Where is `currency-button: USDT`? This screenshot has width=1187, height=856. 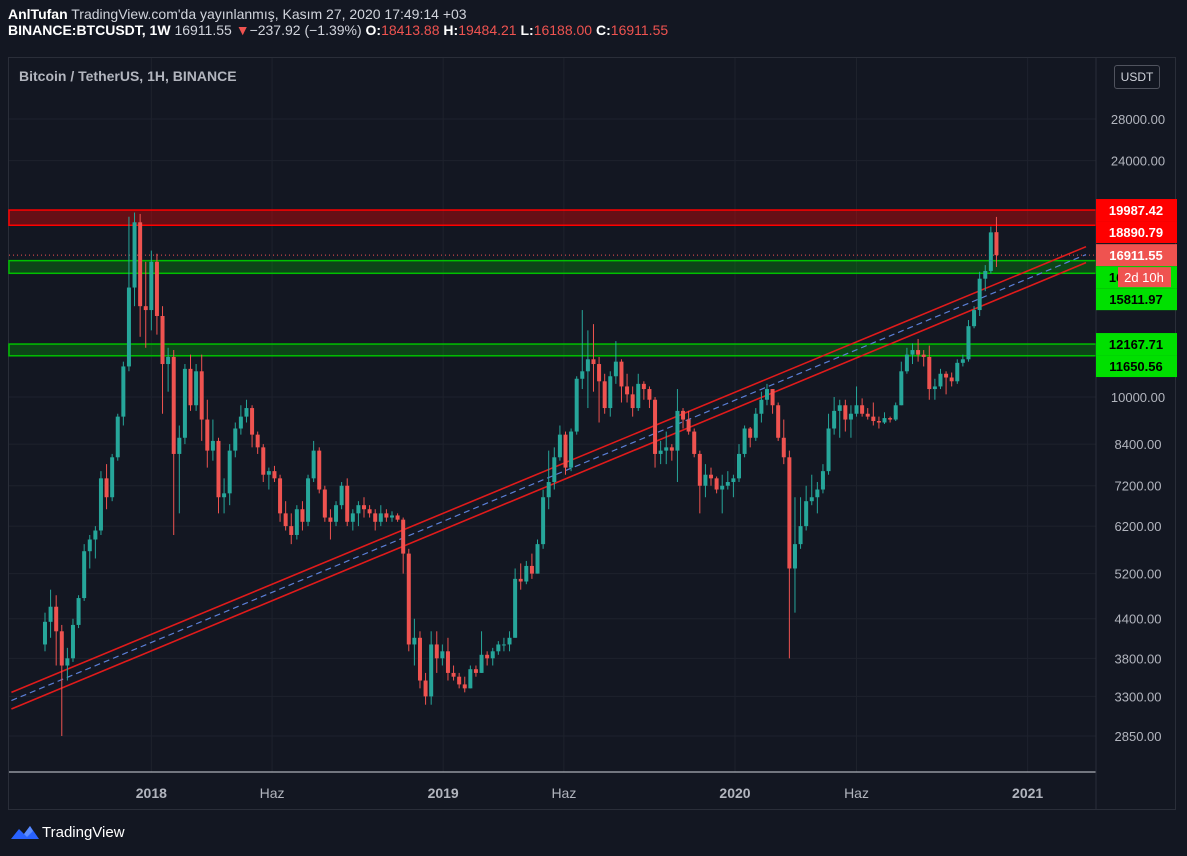 currency-button: USDT is located at coordinates (1137, 77).